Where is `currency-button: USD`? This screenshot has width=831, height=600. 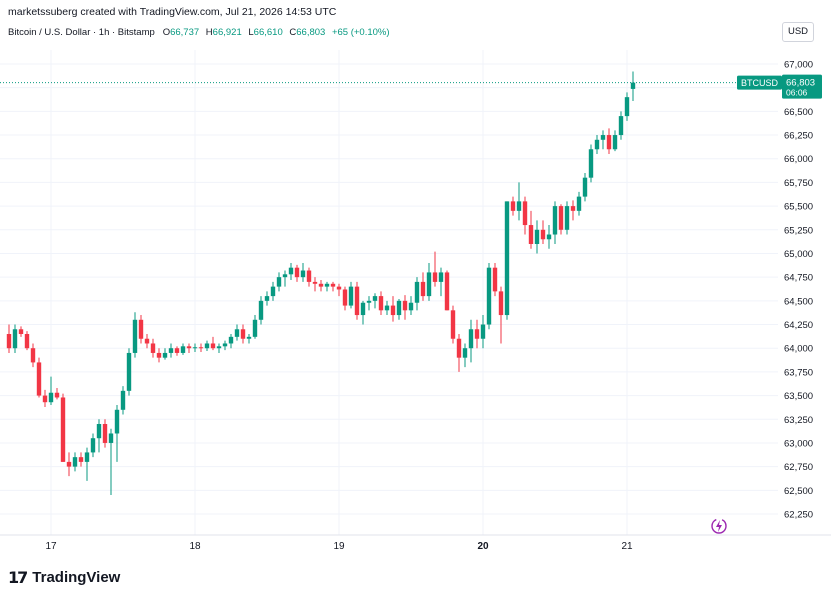
currency-button: USD is located at coordinates (798, 32).